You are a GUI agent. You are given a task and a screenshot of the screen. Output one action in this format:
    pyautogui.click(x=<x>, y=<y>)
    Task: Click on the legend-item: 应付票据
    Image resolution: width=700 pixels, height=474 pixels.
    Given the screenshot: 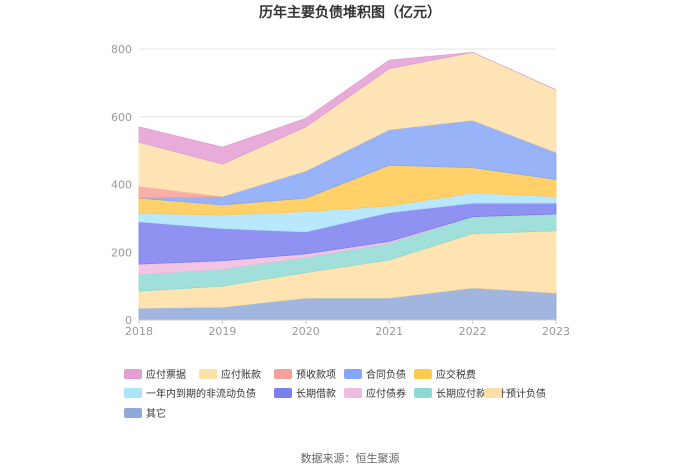 What is the action you would take?
    pyautogui.click(x=155, y=374)
    